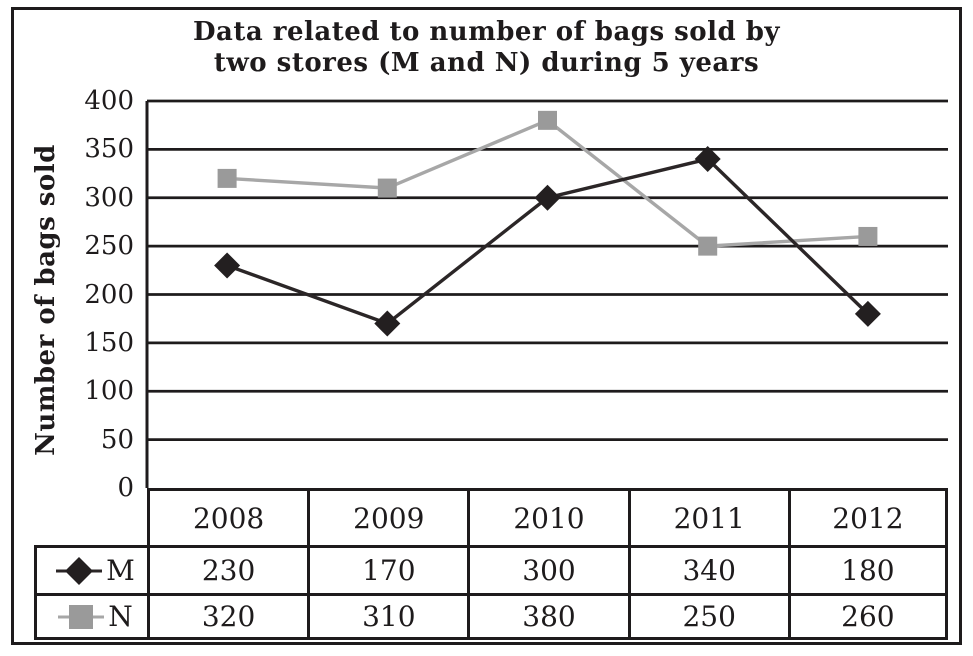  I want to click on chart-title-line-1: Data related to number of bags sold by, so click(486, 32).